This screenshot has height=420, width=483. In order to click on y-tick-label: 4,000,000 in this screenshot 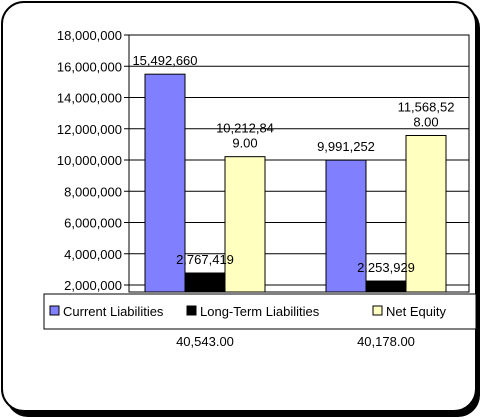, I will do `click(93, 254)`.